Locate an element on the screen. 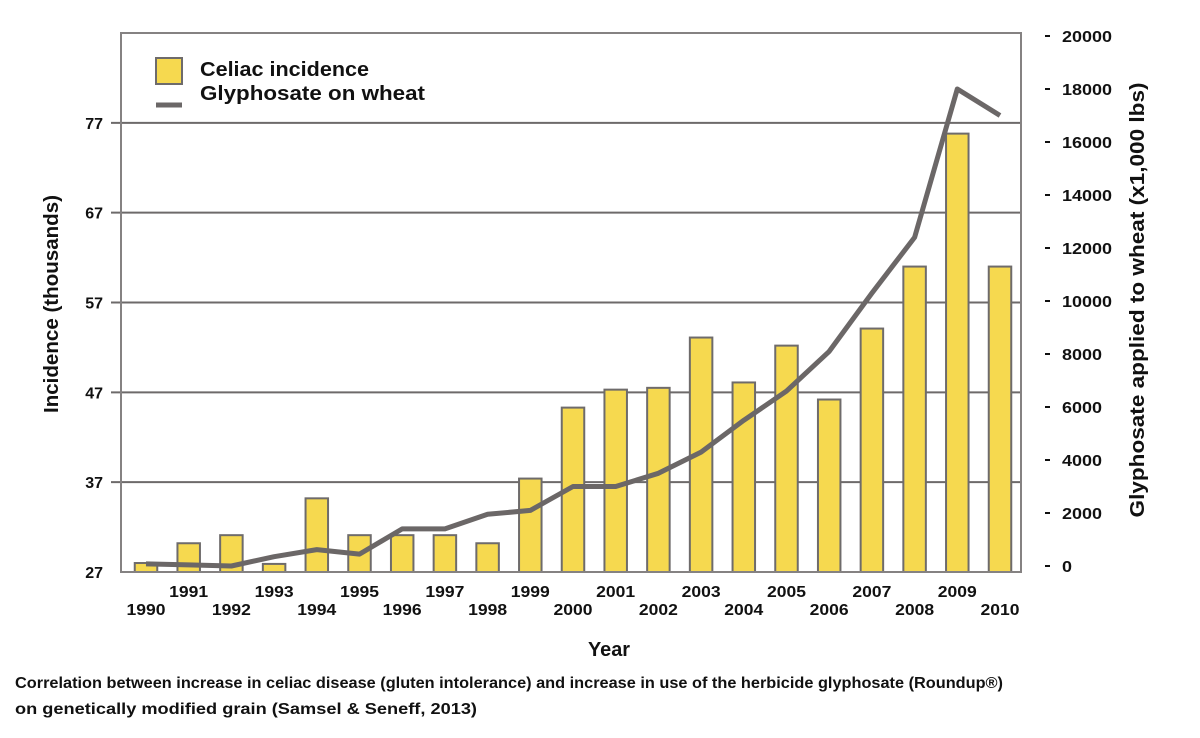 The image size is (1200, 738). left-axis: 27 37 47 57 67 77 is located at coordinates (94, 349).